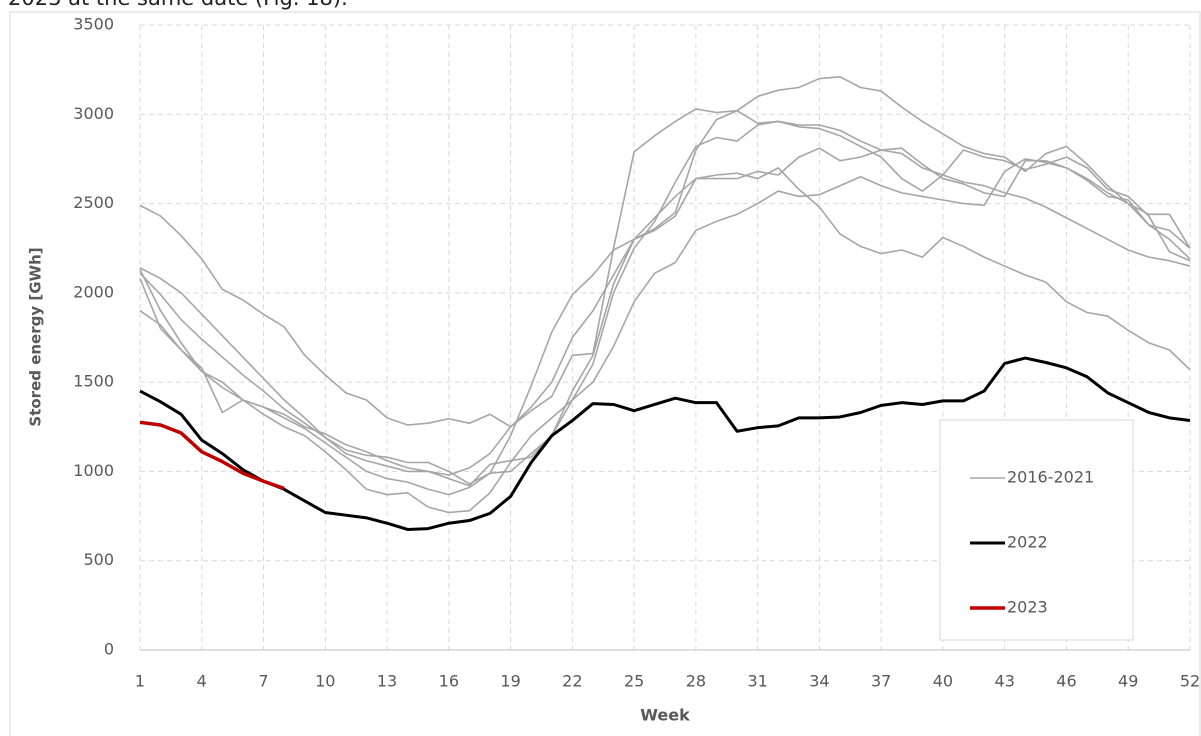  What do you see at coordinates (202, 681) in the screenshot?
I see `x-tick-label: 4` at bounding box center [202, 681].